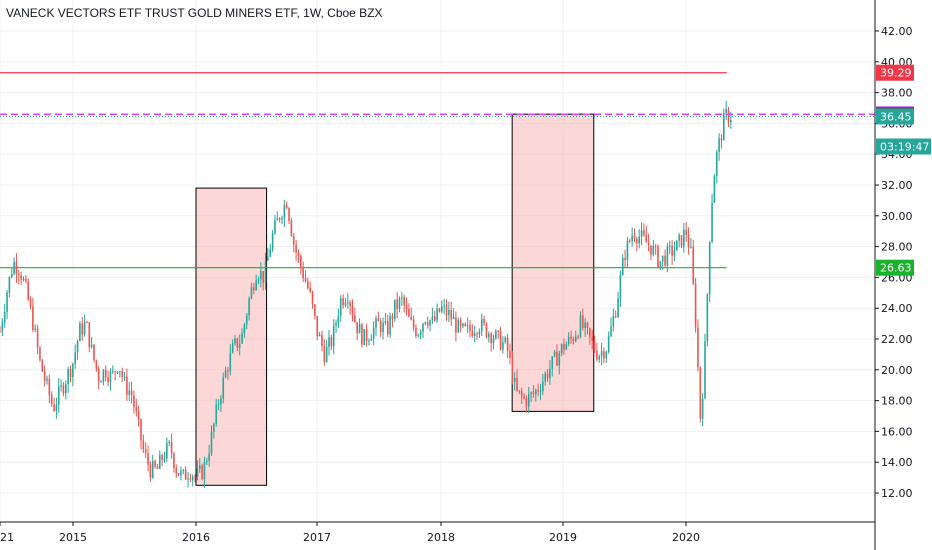  Describe the element at coordinates (897, 247) in the screenshot. I see `y-tick-label: 28.00` at that location.